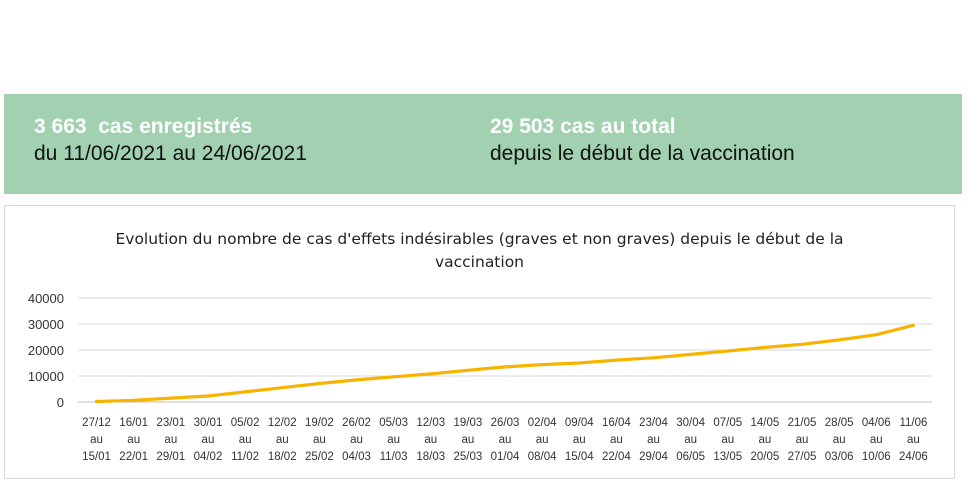 The width and height of the screenshot is (968, 486). What do you see at coordinates (46, 324) in the screenshot?
I see `y-tick-label: 30000` at bounding box center [46, 324].